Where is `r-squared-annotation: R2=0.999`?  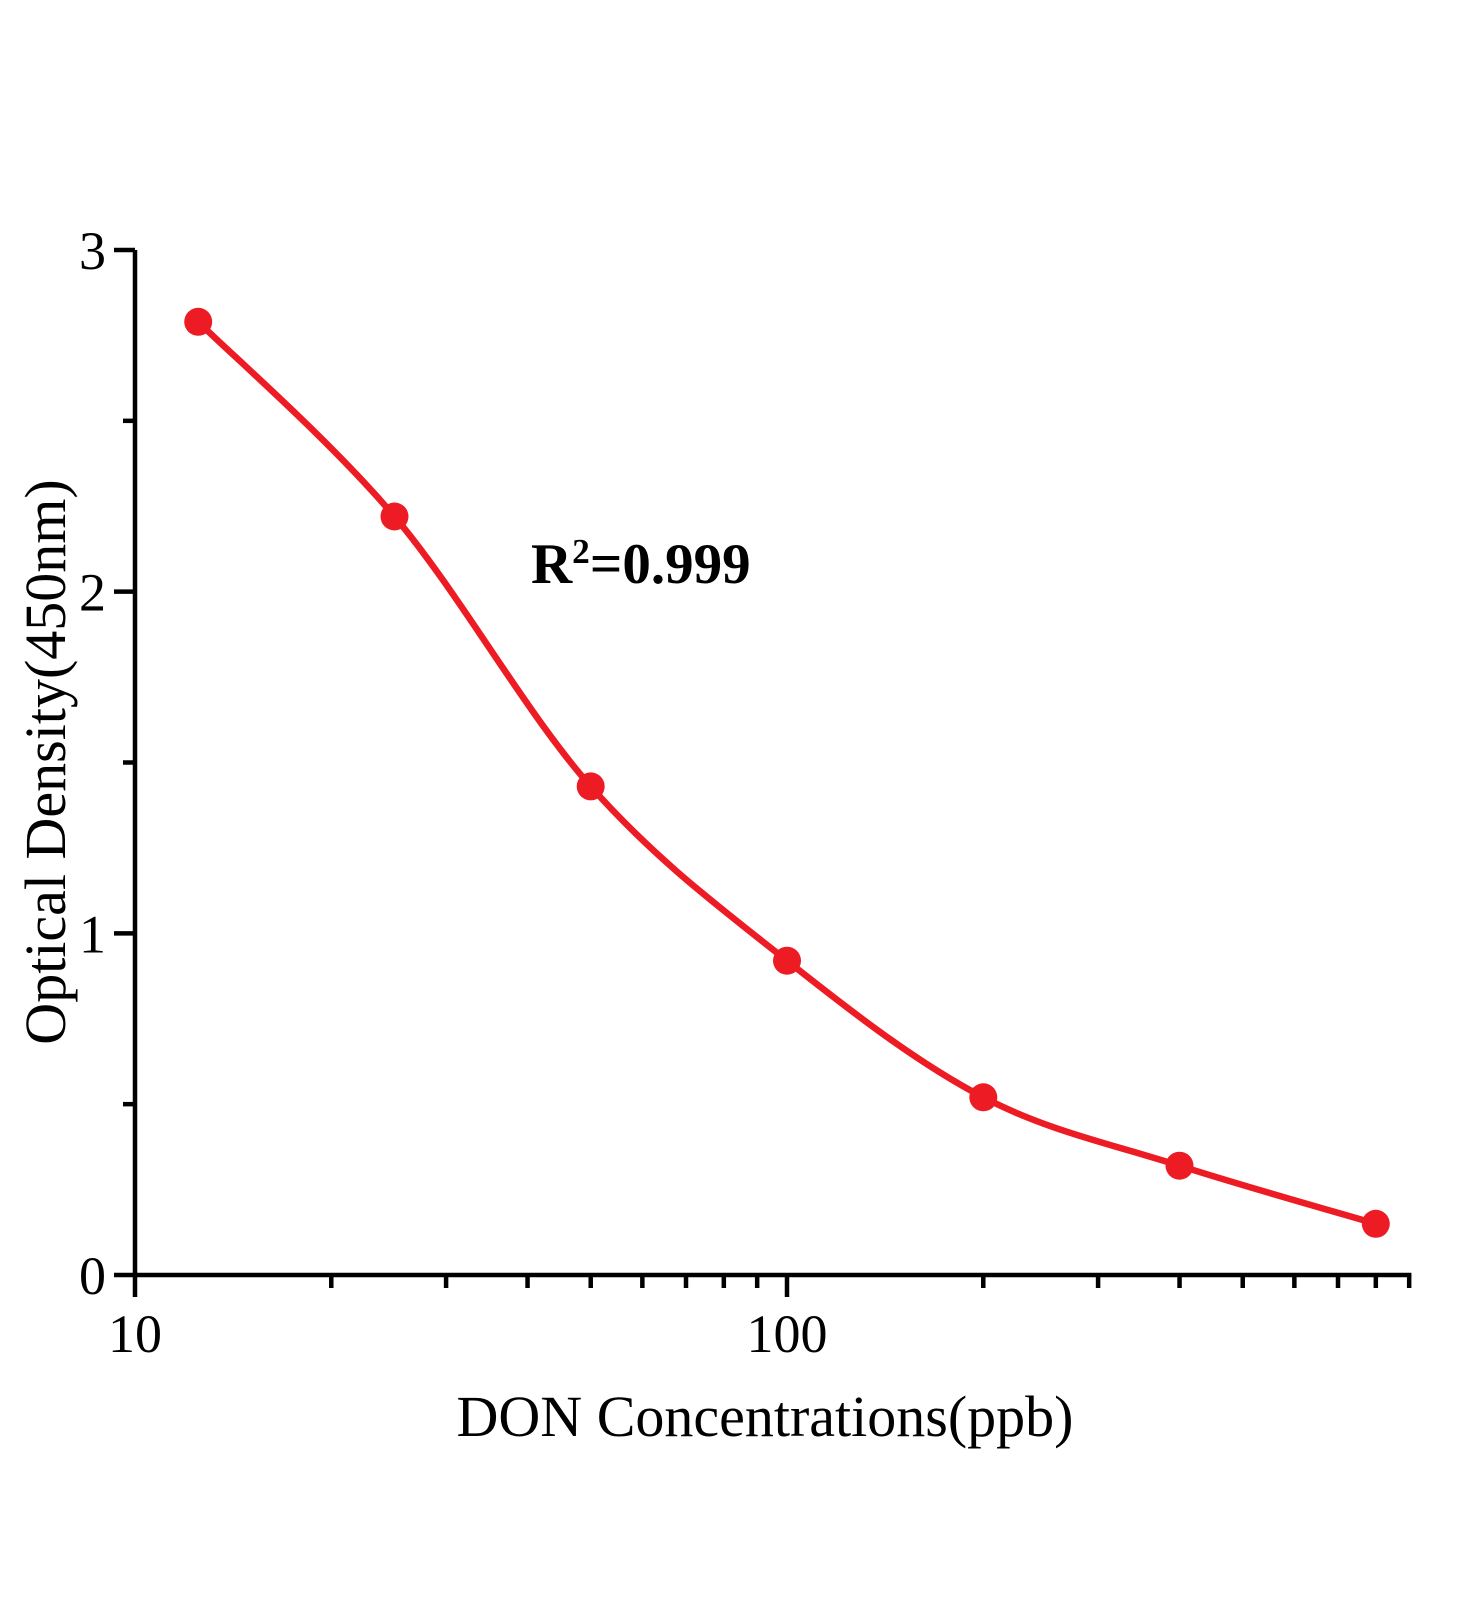 r-squared-annotation: R2=0.999 is located at coordinates (641, 564).